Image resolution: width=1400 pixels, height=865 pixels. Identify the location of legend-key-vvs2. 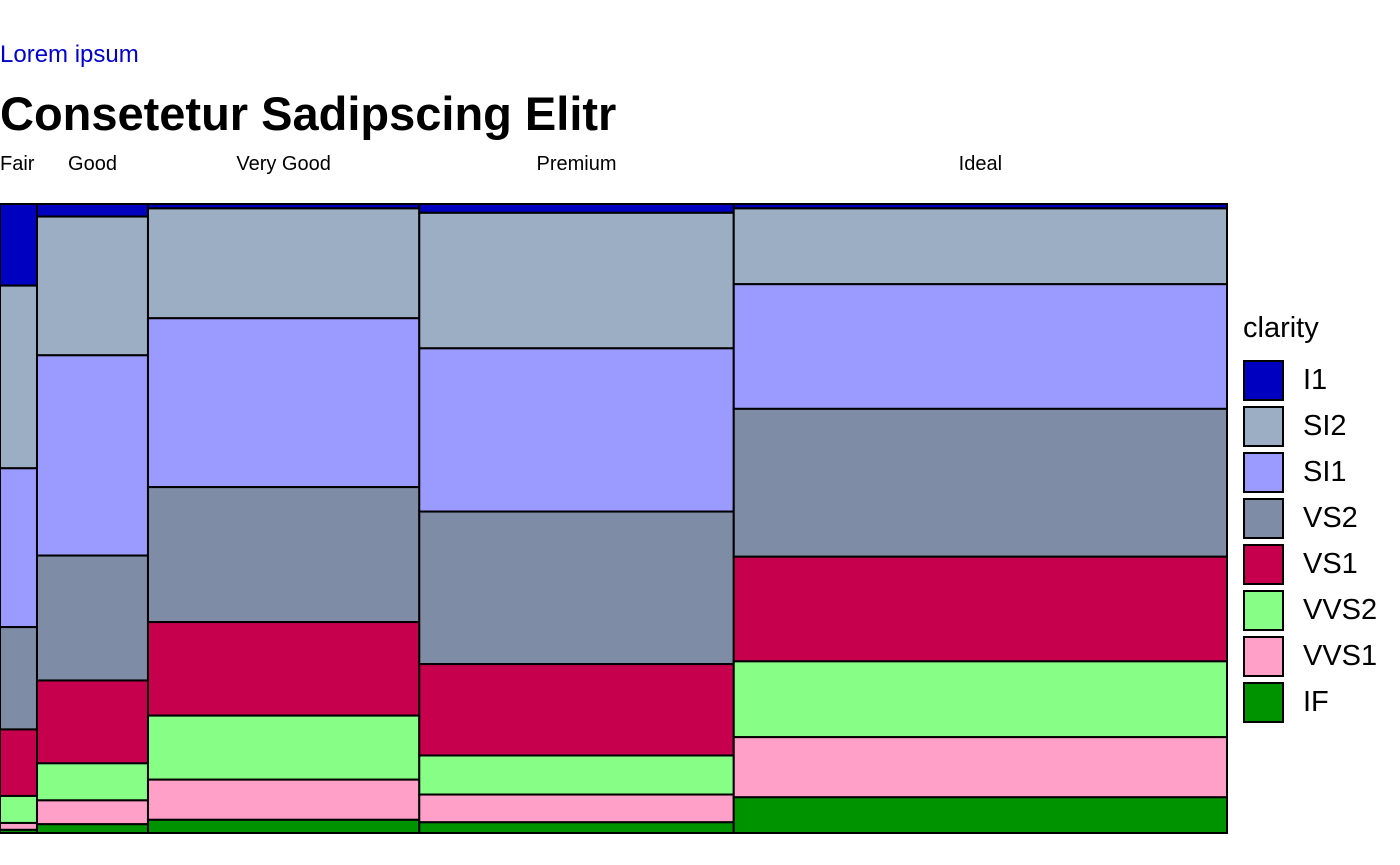
(1263, 610).